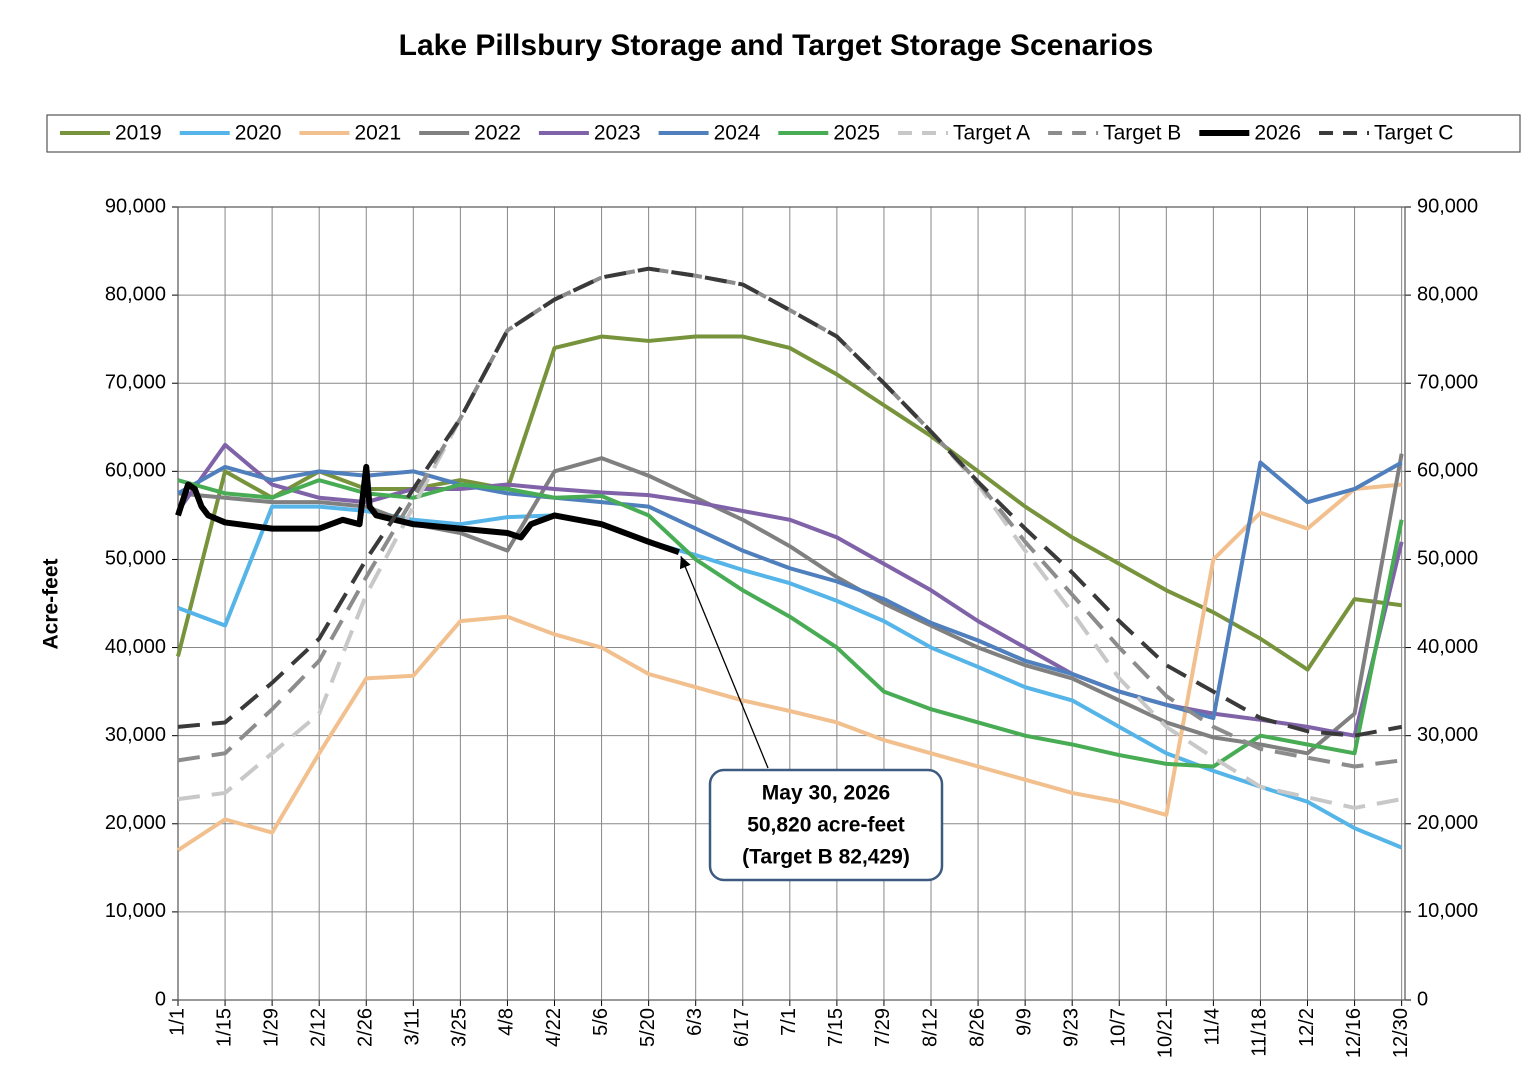 This screenshot has width=1536, height=1092. Describe the element at coordinates (1401, 1033) in the screenshot. I see `x-tick-label: 12/30` at that location.